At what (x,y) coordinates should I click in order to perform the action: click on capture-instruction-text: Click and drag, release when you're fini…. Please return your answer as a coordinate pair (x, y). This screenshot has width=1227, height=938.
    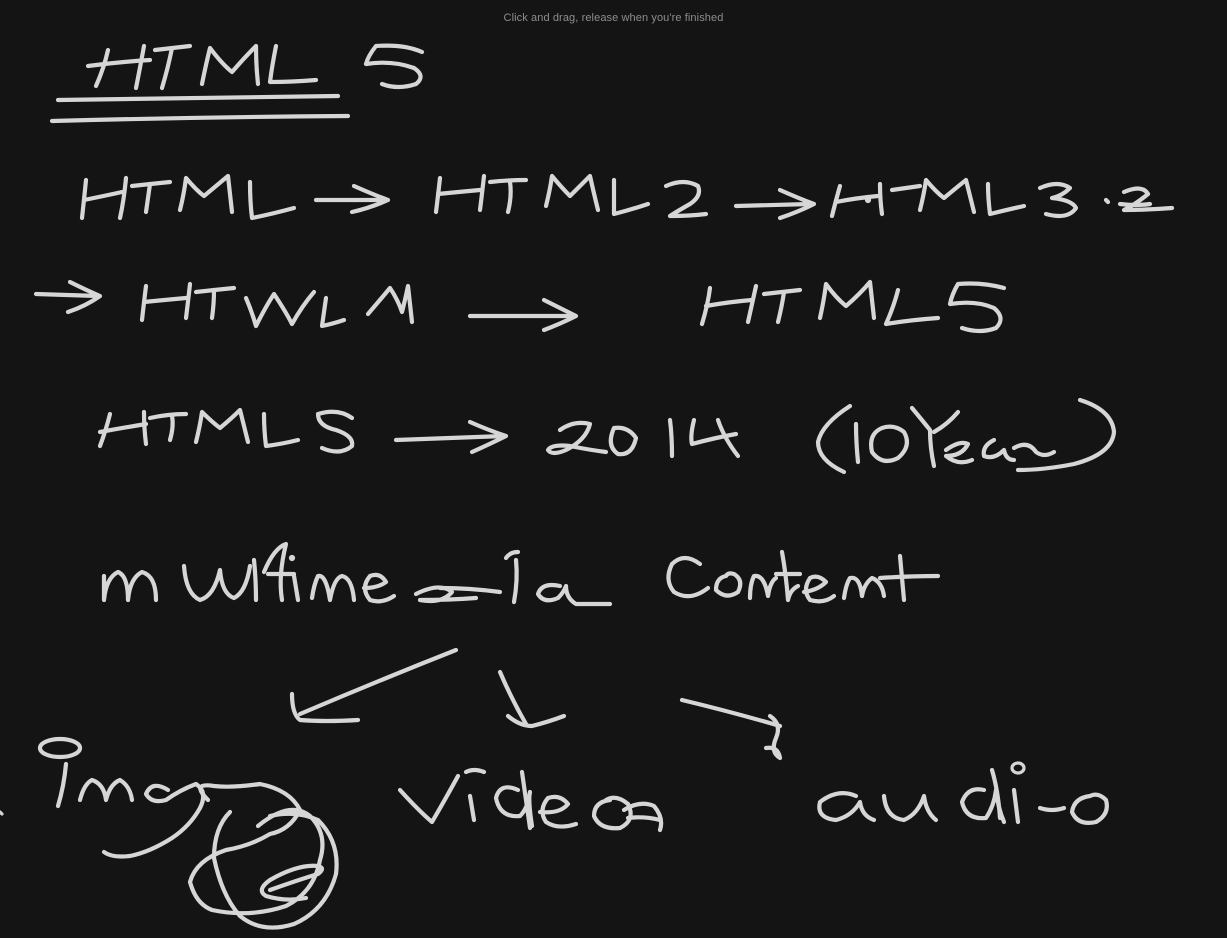
    Looking at the image, I should click on (613, 18).